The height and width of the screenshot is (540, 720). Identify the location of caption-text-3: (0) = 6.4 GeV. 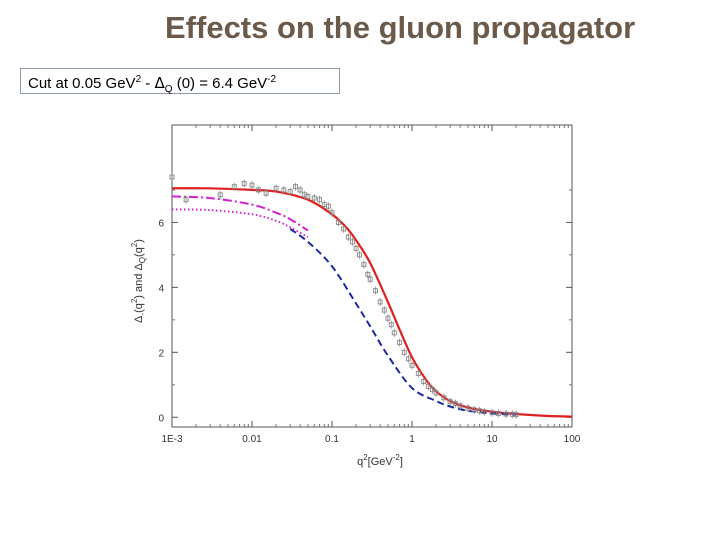
(220, 83).